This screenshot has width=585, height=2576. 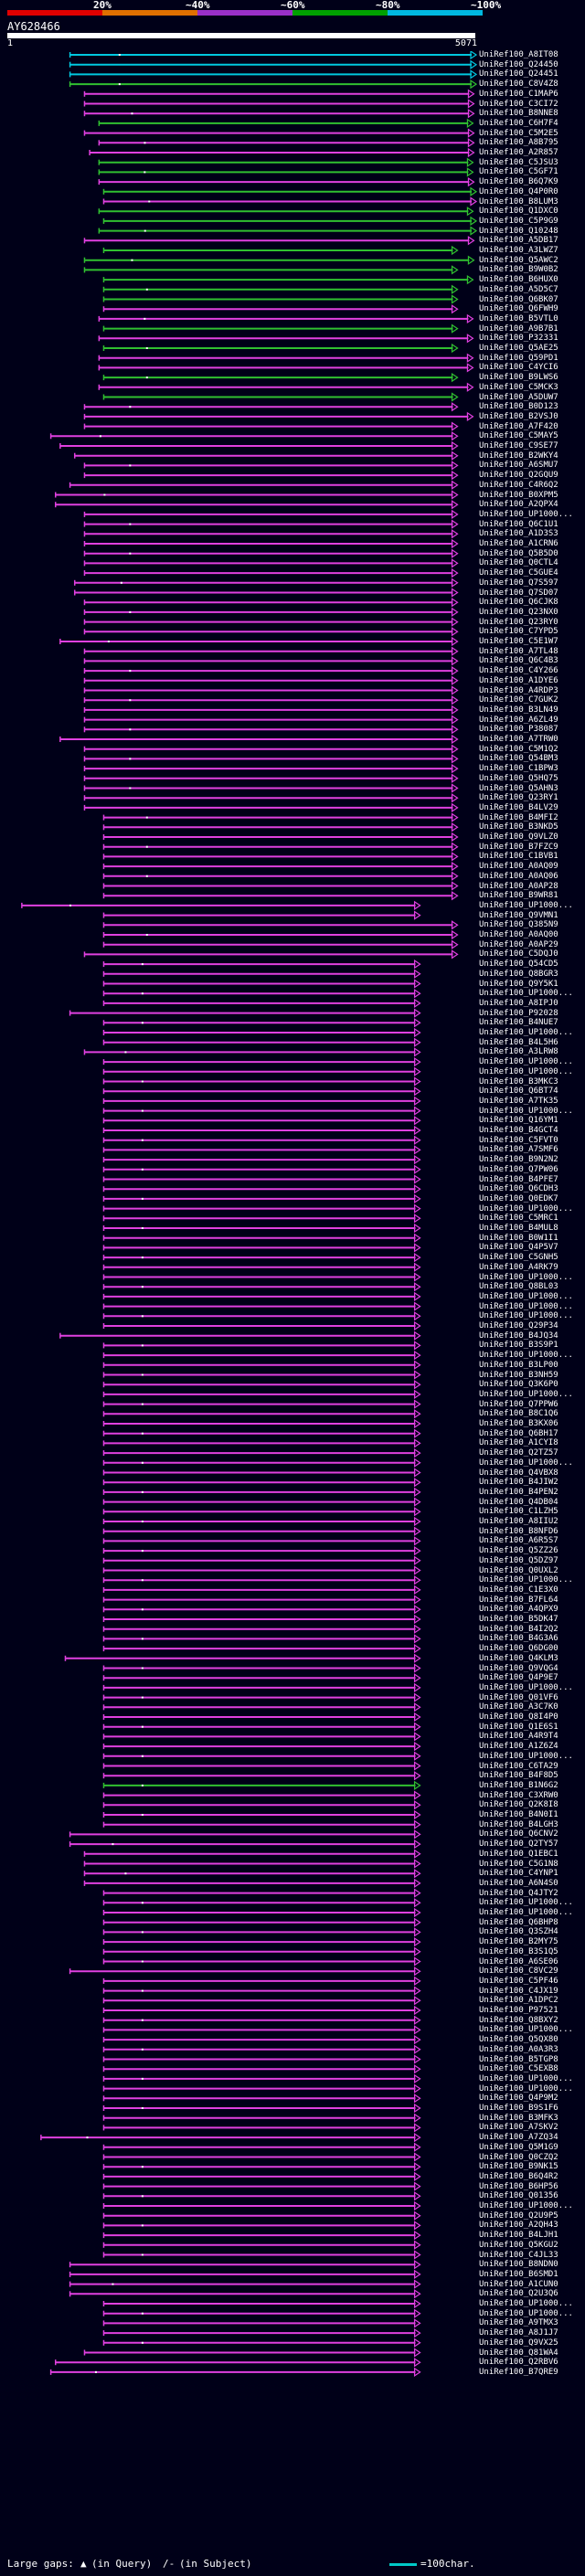 I want to click on hit-label: UniRef100_Q8BGR3, so click(x=518, y=974).